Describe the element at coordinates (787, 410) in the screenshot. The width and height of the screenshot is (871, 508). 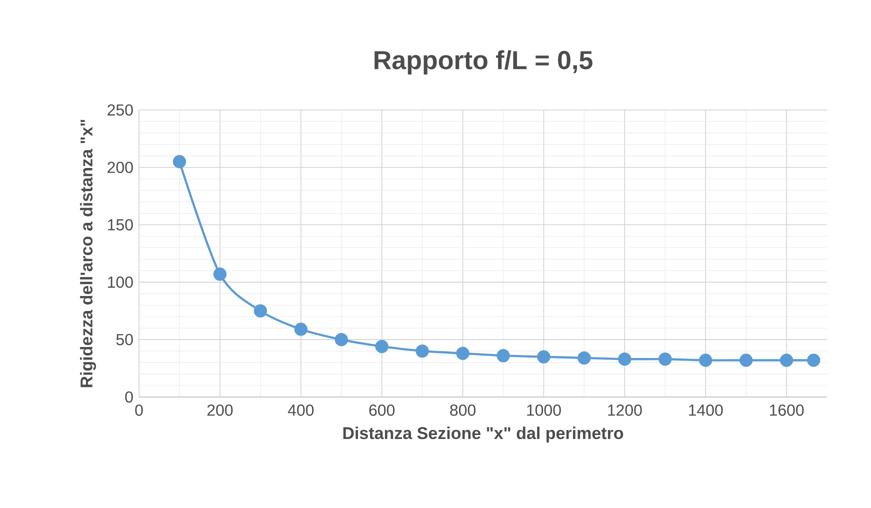
I see `x-tick-label: 1600` at that location.